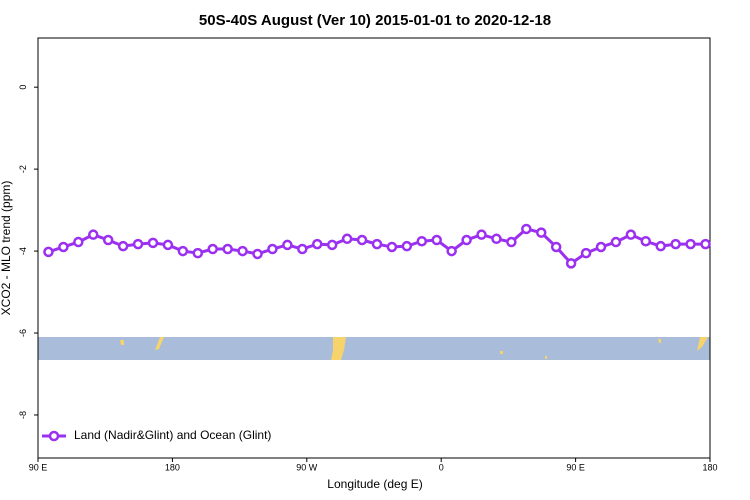 The image size is (750, 500). What do you see at coordinates (23, 251) in the screenshot?
I see `y-tick-label: -4` at bounding box center [23, 251].